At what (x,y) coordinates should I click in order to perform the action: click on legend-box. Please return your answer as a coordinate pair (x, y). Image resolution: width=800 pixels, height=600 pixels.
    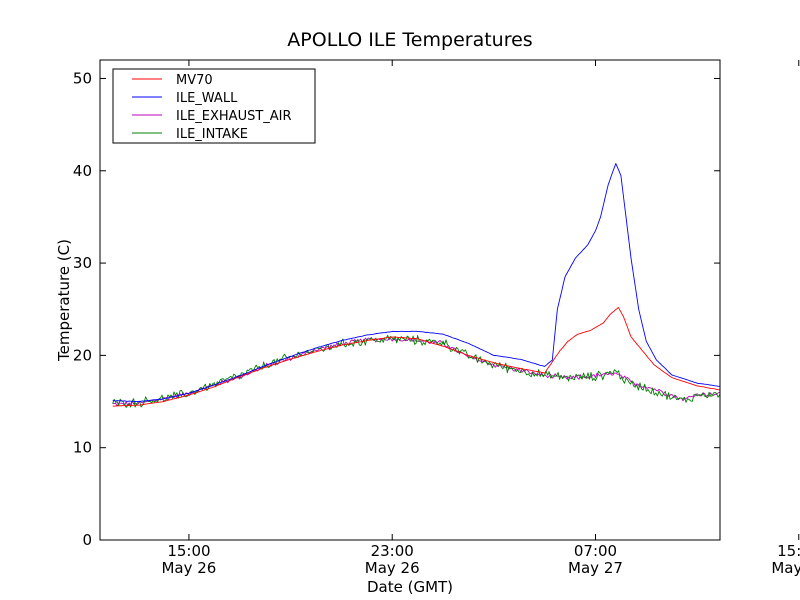
    Looking at the image, I should click on (214, 106).